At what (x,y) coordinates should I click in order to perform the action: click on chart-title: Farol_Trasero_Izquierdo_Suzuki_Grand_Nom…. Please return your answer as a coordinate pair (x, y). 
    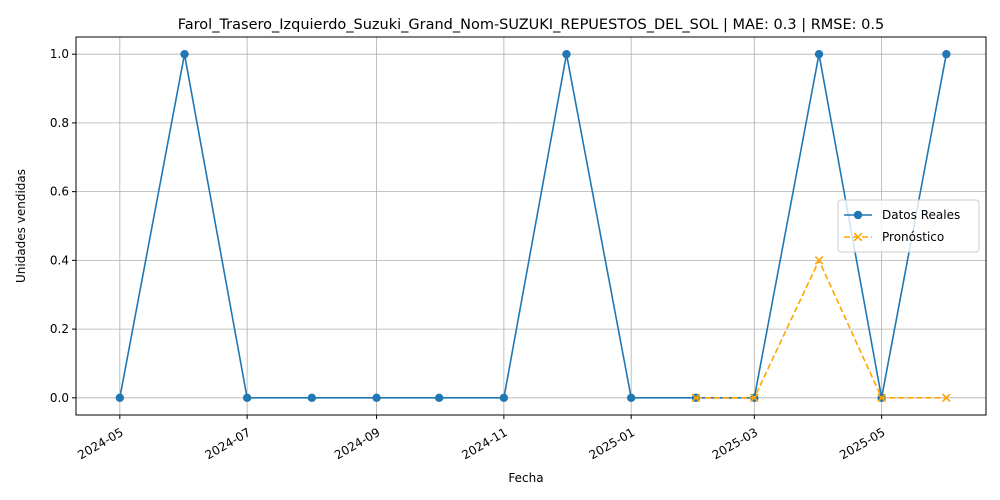
    Looking at the image, I should click on (531, 25).